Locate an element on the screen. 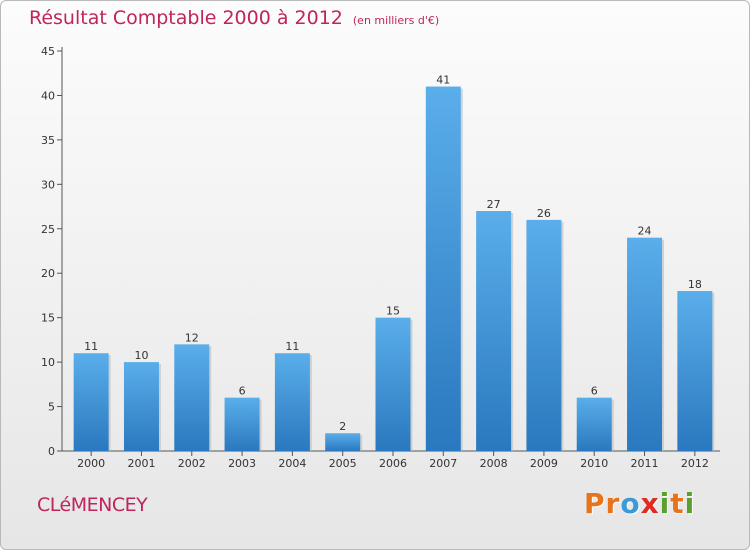 This screenshot has height=550, width=750. bar-value-label: 26 is located at coordinates (544, 213).